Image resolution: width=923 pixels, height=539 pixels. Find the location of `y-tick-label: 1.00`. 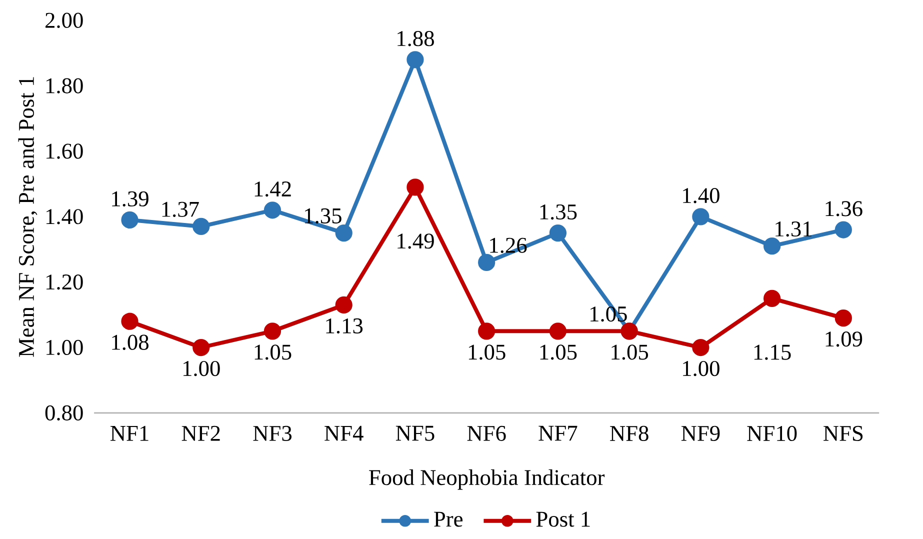

y-tick-label: 1.00 is located at coordinates (64, 347).